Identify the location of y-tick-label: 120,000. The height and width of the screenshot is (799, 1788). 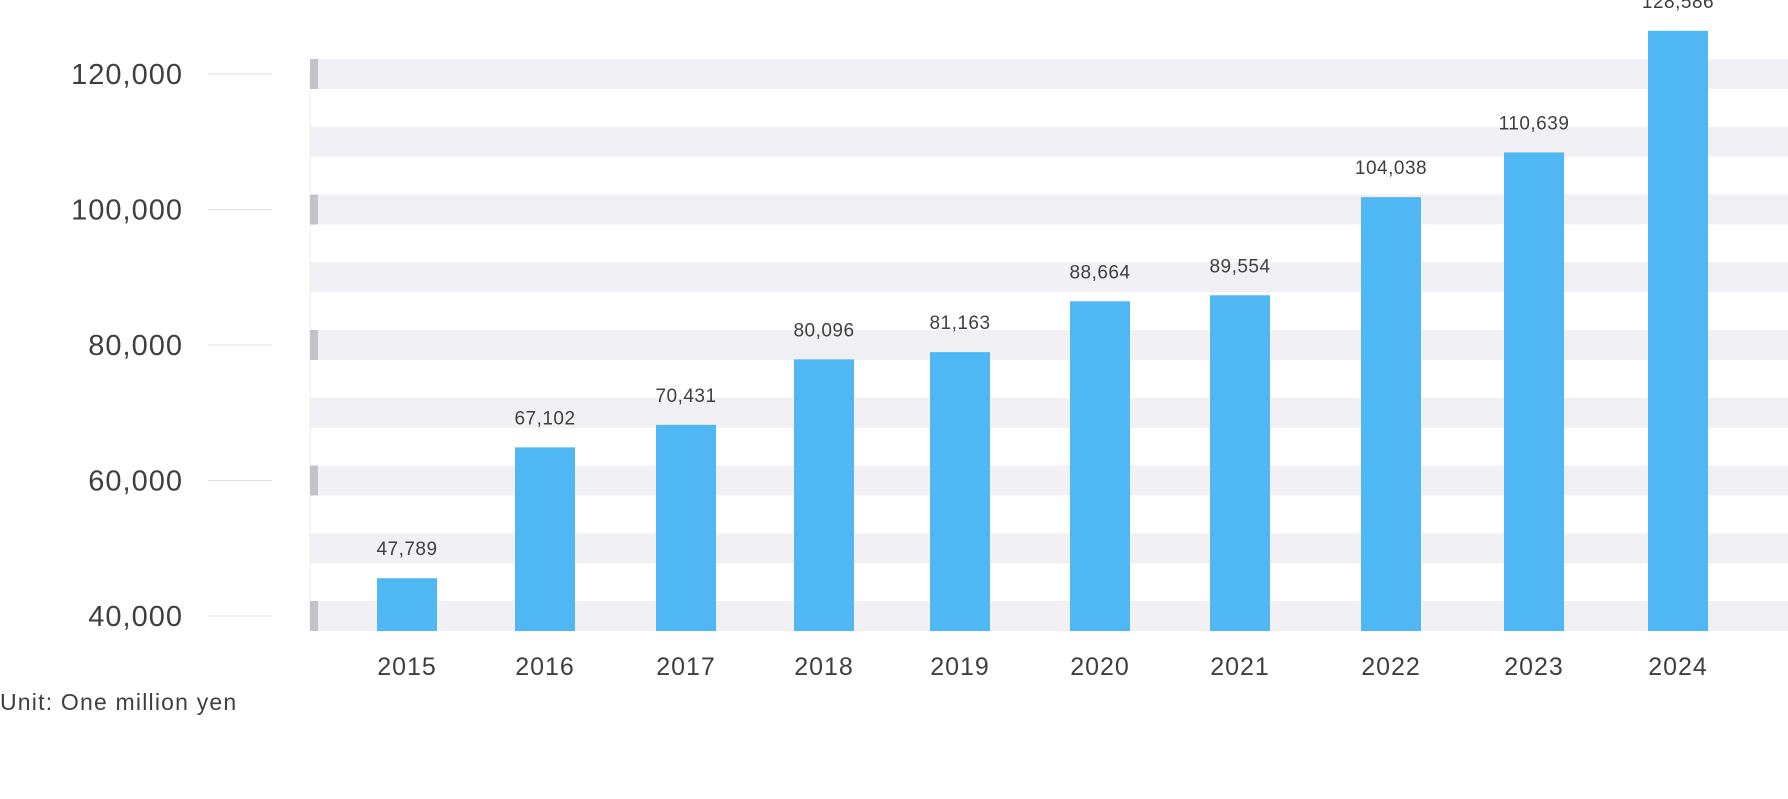
(127, 75).